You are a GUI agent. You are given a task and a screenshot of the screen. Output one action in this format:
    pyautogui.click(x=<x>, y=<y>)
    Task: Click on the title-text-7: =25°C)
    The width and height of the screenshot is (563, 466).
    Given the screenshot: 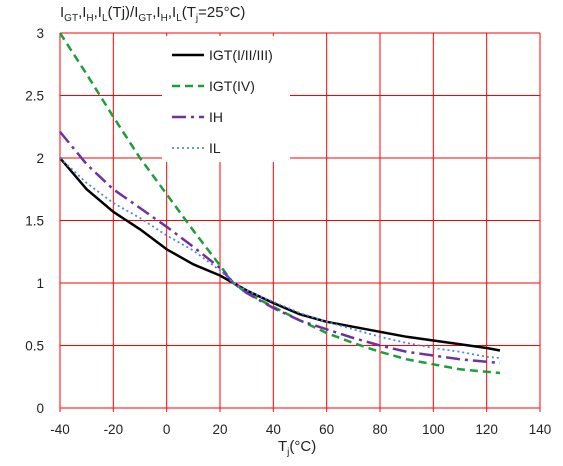 What is the action you would take?
    pyautogui.click(x=222, y=12)
    